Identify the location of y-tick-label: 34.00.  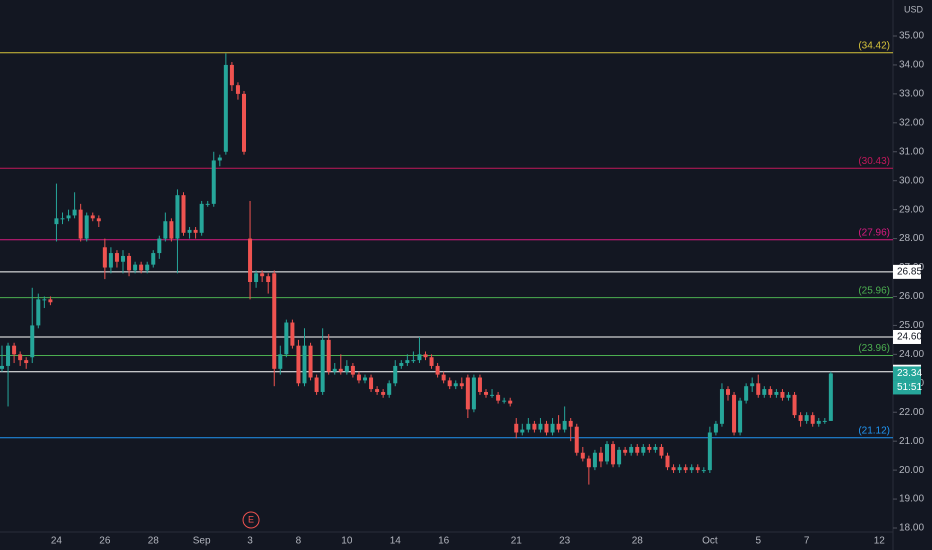
(911, 65).